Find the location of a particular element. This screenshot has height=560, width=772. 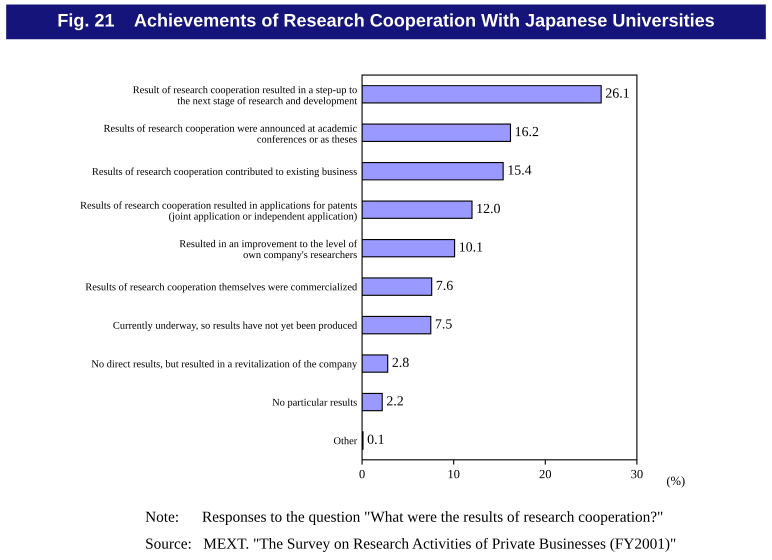

data-label: 16.2 is located at coordinates (527, 131).